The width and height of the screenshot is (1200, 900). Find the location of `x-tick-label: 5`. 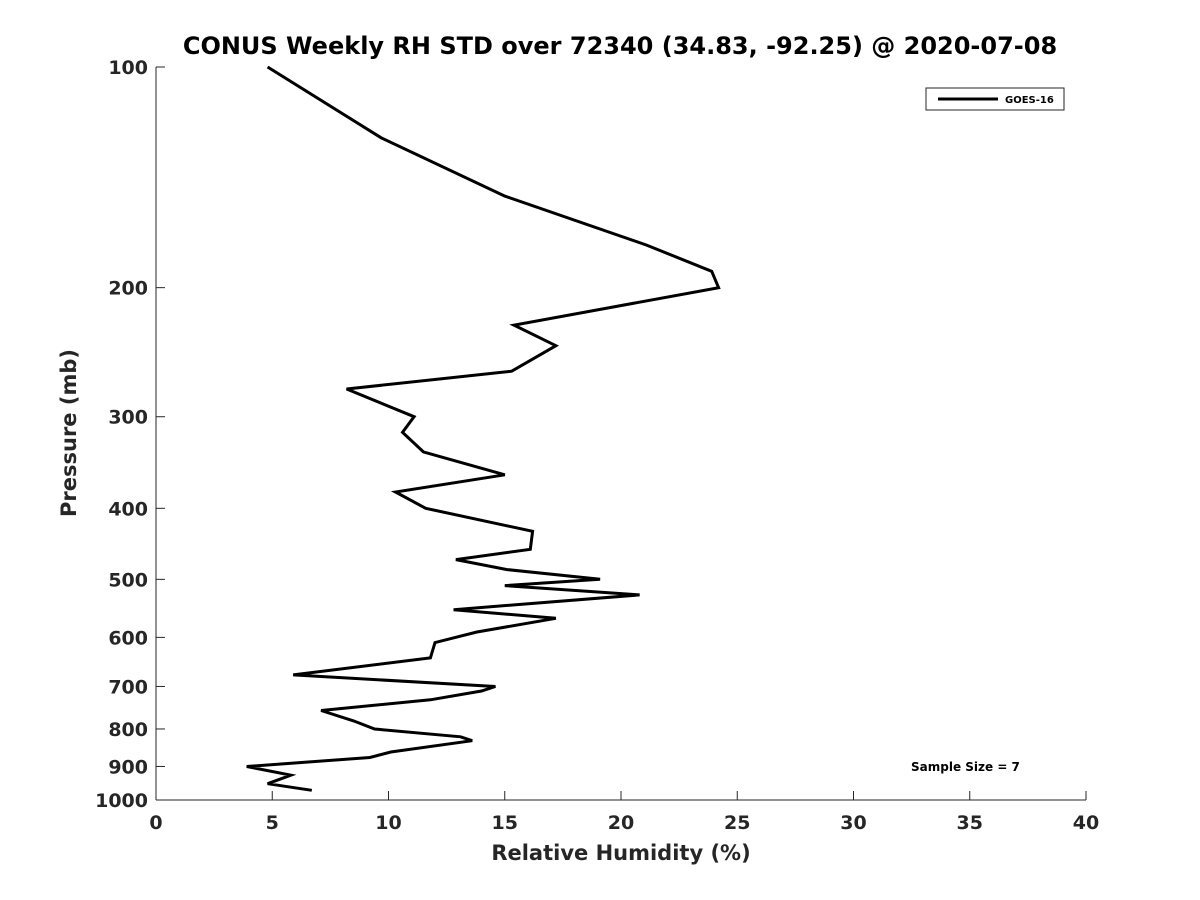

x-tick-label: 5 is located at coordinates (272, 823).